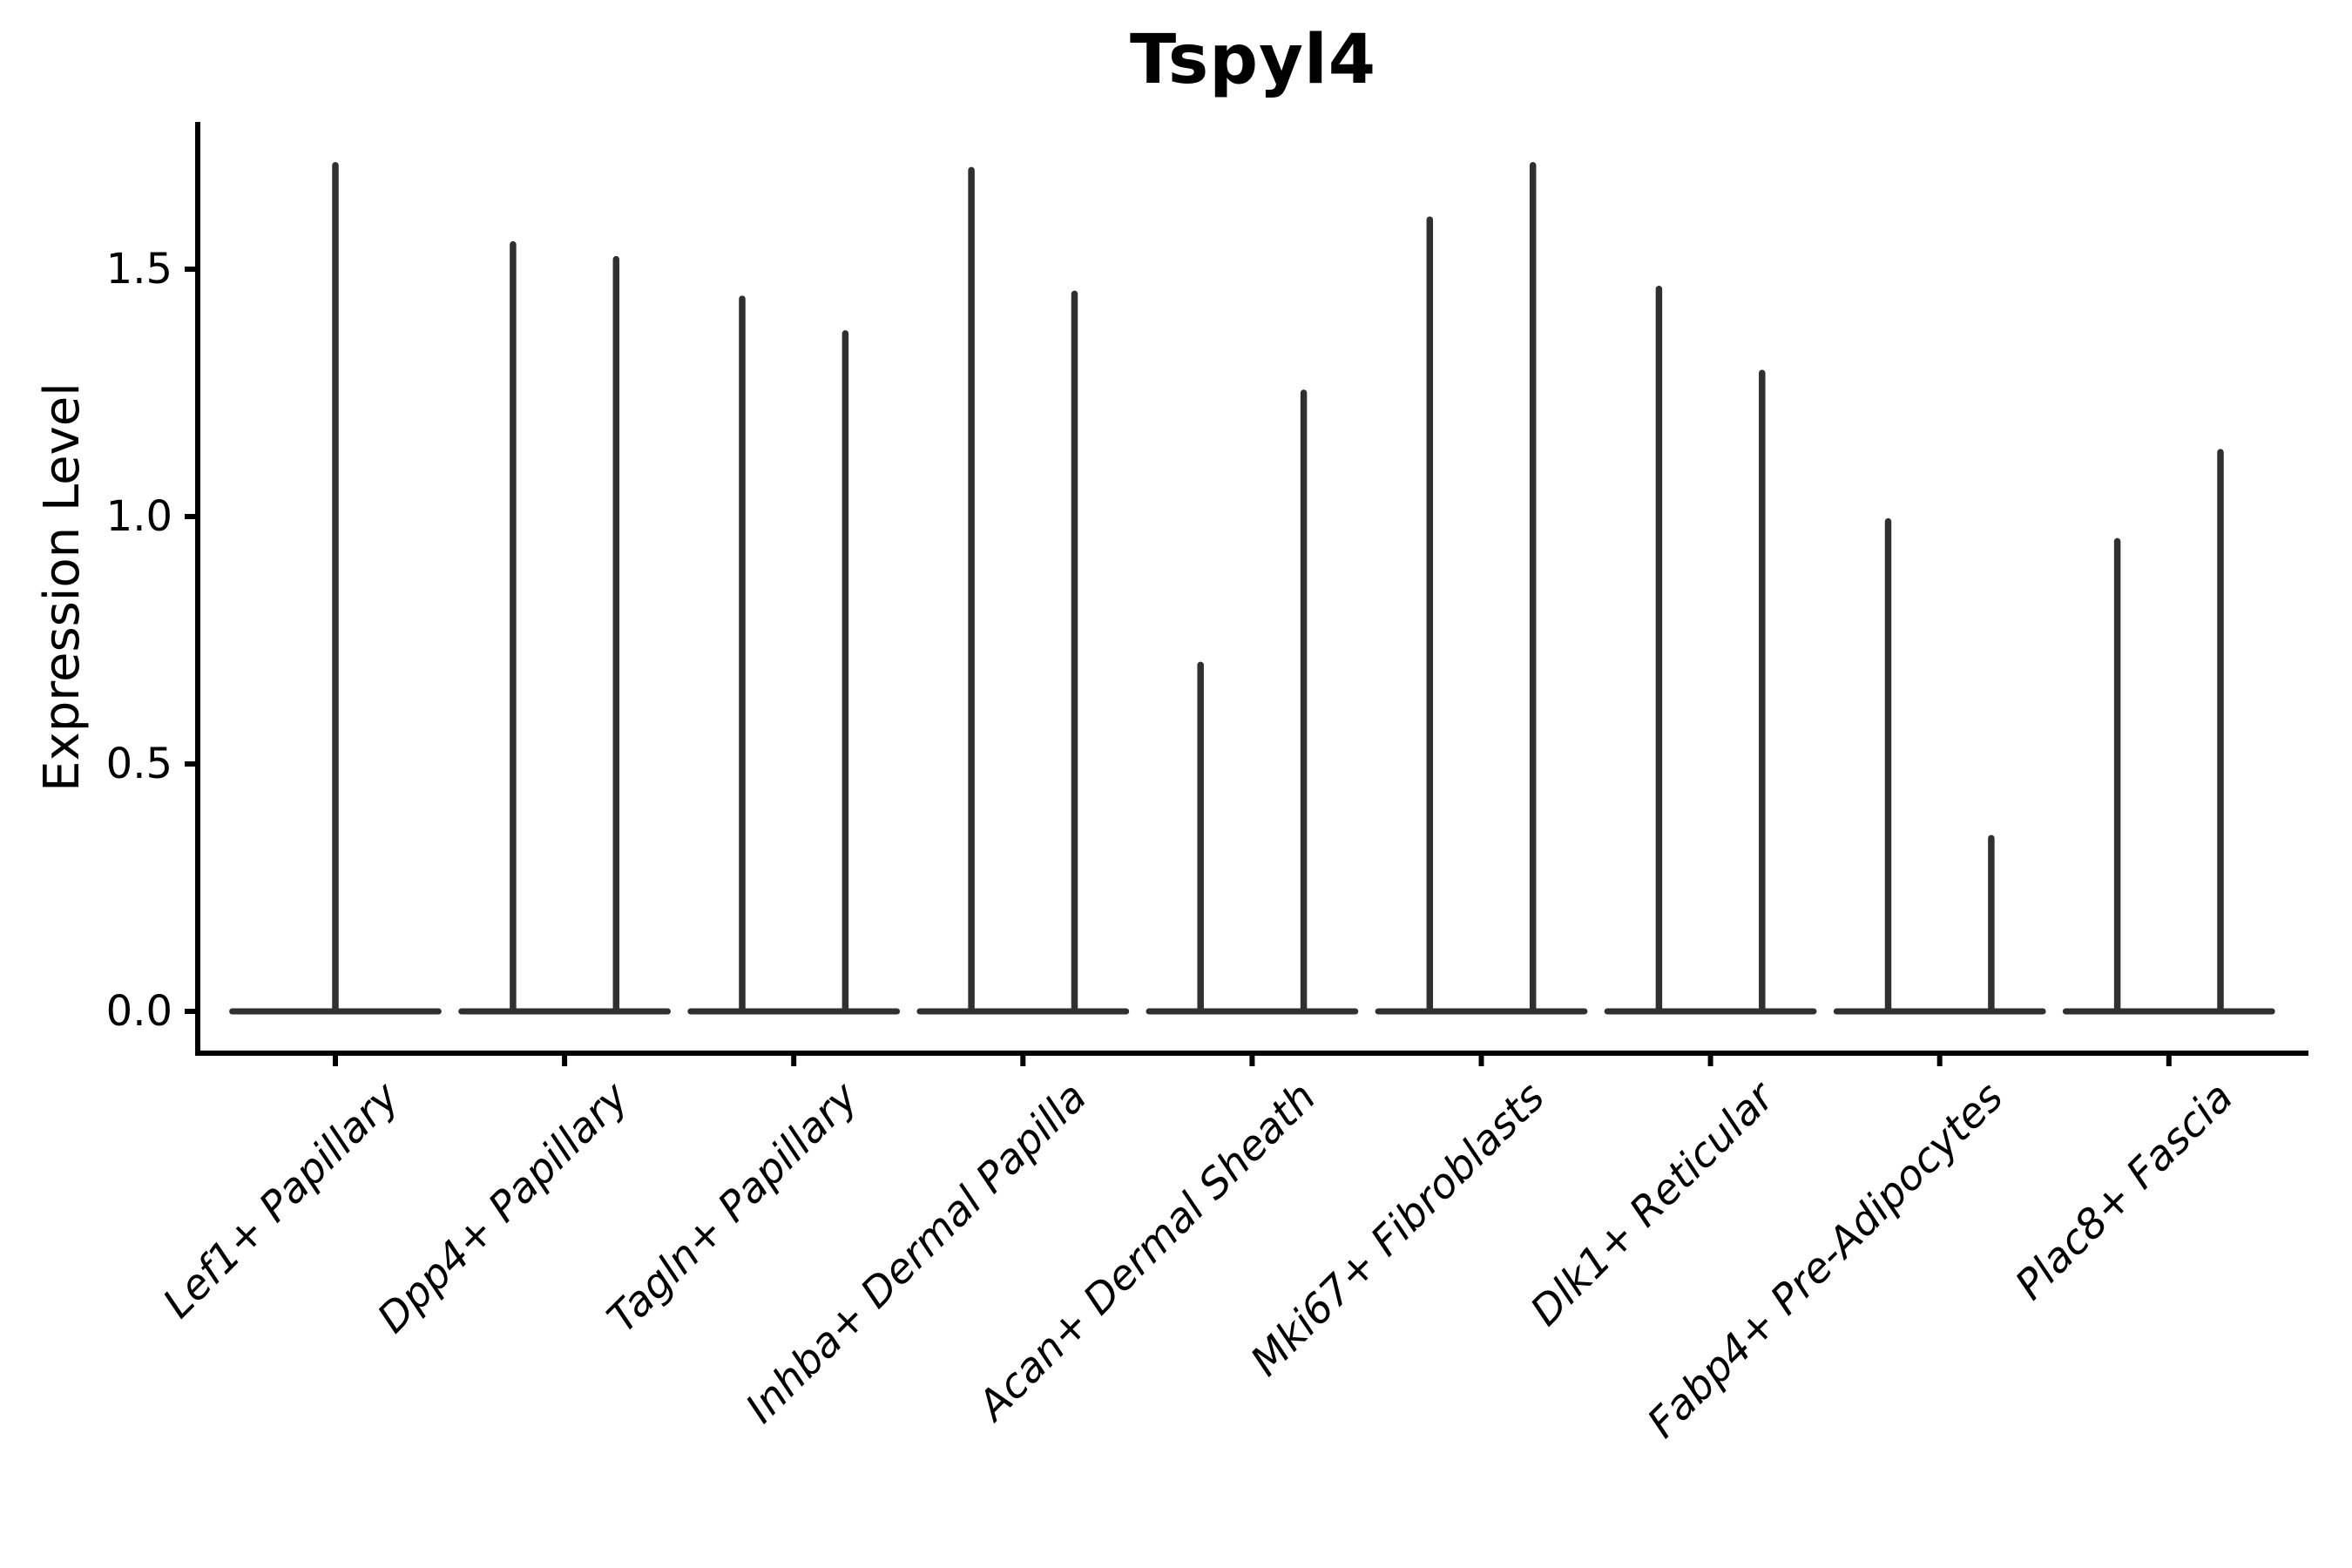 This screenshot has height=1568, width=2352. Describe the element at coordinates (1253, 60) in the screenshot. I see `plot-title: Tspyl4` at that location.